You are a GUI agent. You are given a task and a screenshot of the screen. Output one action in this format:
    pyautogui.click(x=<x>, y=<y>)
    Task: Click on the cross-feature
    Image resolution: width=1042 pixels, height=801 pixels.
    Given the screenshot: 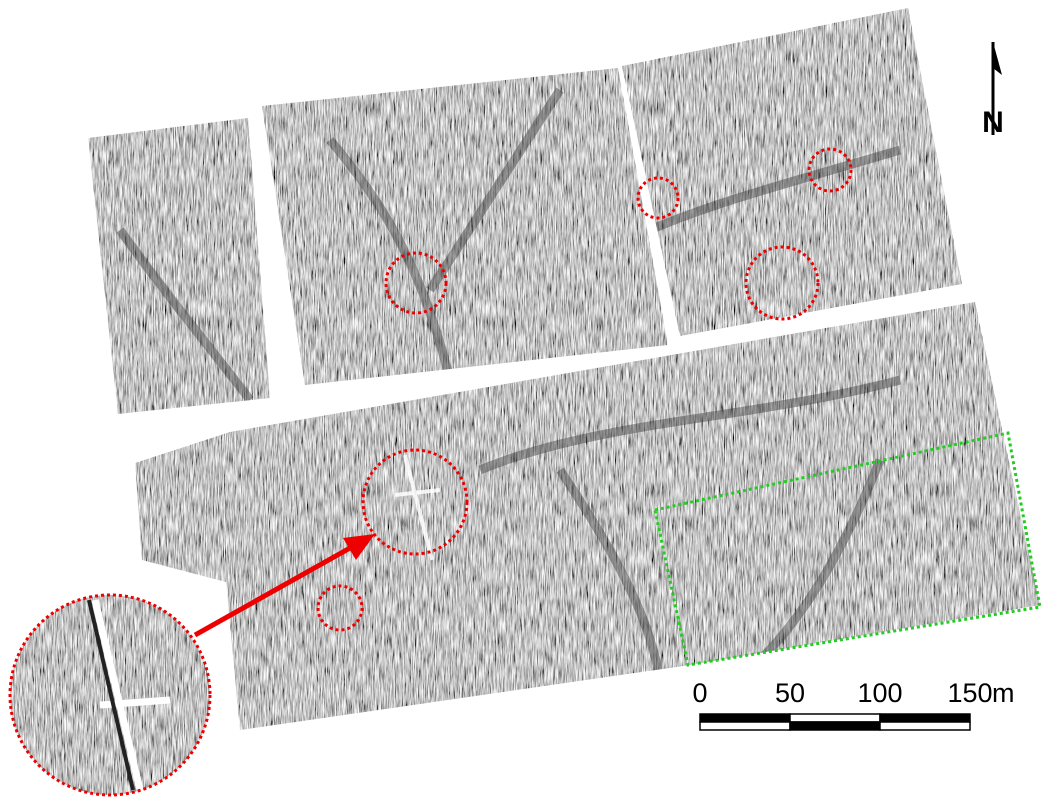 What is the action you would take?
    pyautogui.click(x=417, y=507)
    